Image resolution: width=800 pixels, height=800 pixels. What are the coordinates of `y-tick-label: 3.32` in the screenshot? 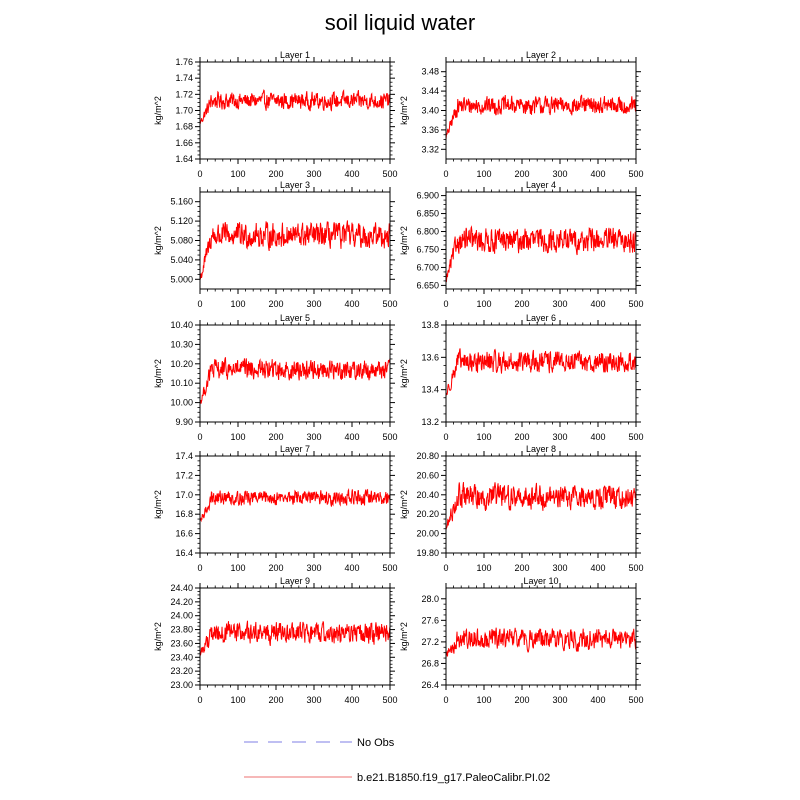 It's located at (430, 149).